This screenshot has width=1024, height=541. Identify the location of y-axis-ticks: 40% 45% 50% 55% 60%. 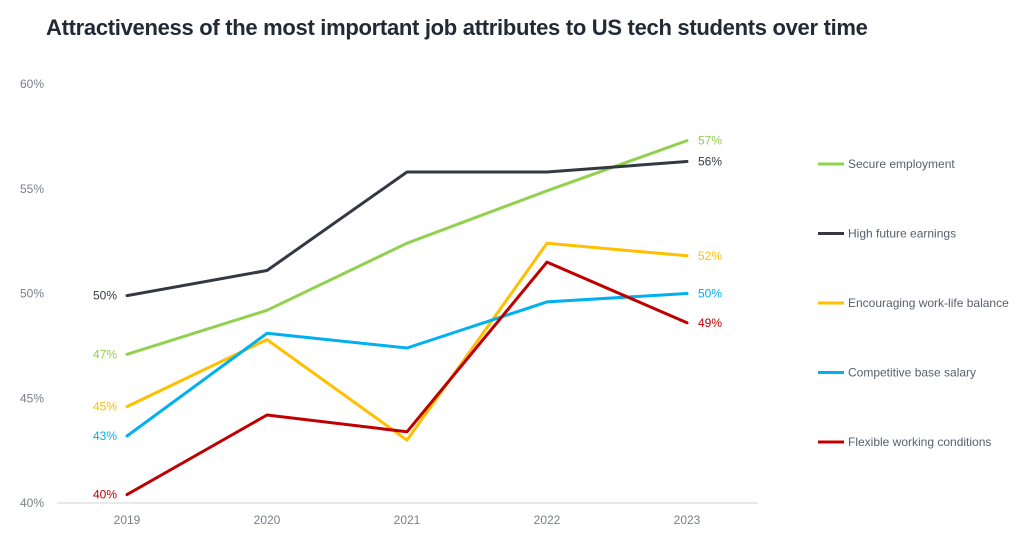
(32, 293).